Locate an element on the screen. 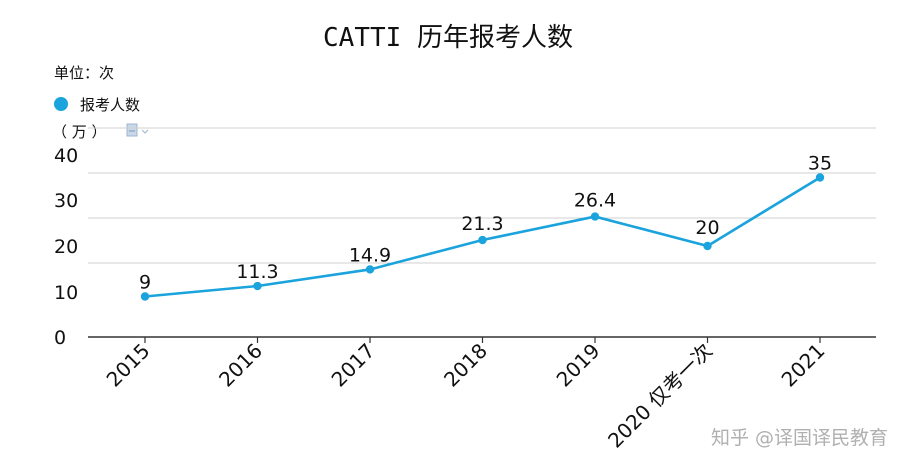 This screenshot has height=473, width=911. y-tick-label: 20 is located at coordinates (66, 247).